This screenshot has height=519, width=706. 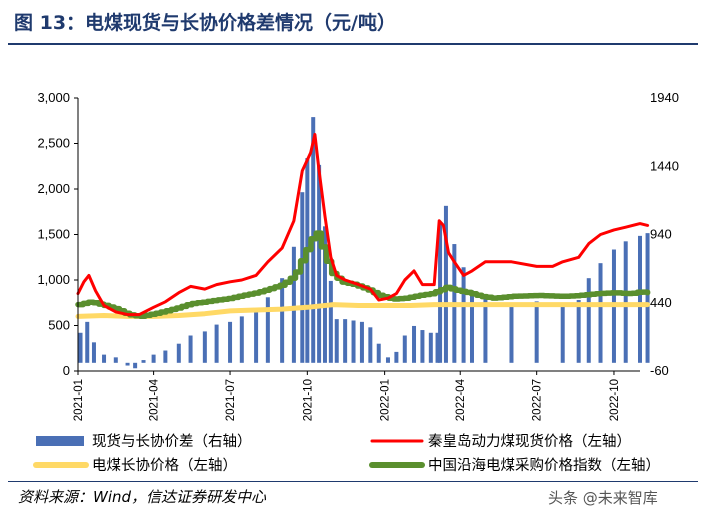 I want to click on x-tick-label: 2022-01, so click(x=386, y=400).